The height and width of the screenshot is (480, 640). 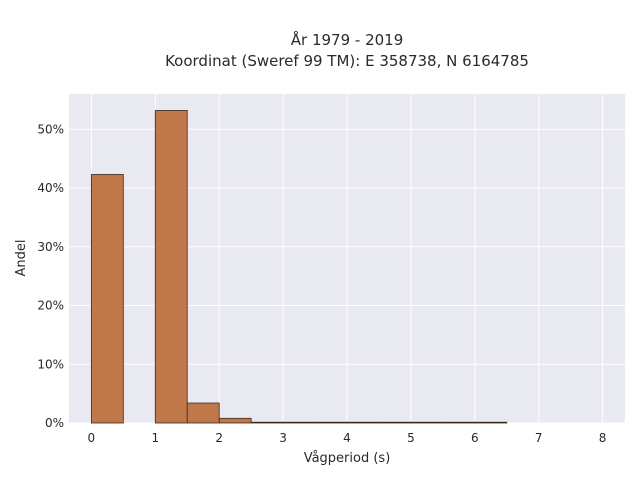 What do you see at coordinates (50, 188) in the screenshot?
I see `y-tick-label: 40%` at bounding box center [50, 188].